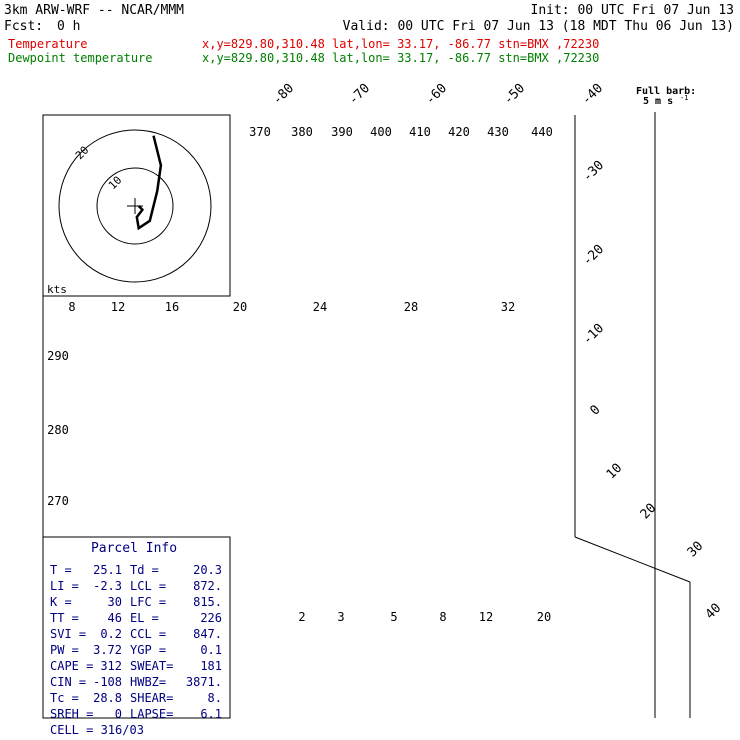  Describe the element at coordinates (666, 91) in the screenshot. I see `barb-key-title: Full barb:` at that location.